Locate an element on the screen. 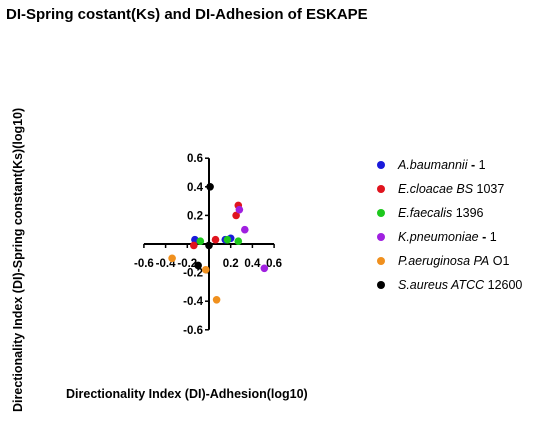  y-tick-label: 0.4 is located at coordinates (195, 188).